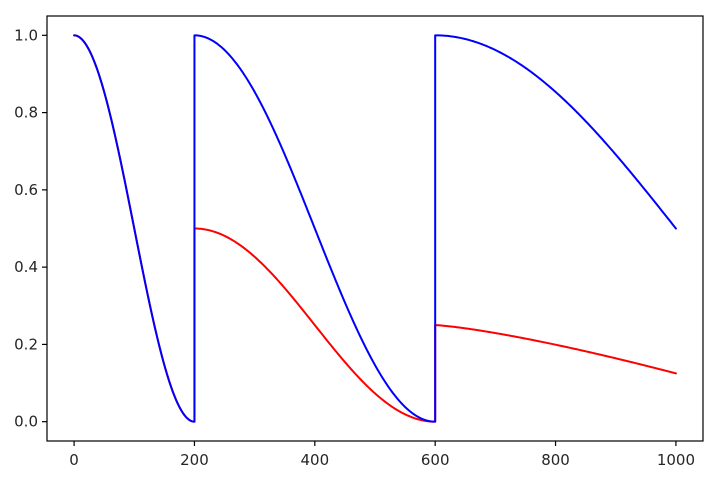 Image resolution: width=720 pixels, height=478 pixels. What do you see at coordinates (435, 460) in the screenshot?
I see `x-tick-label: 600` at bounding box center [435, 460].